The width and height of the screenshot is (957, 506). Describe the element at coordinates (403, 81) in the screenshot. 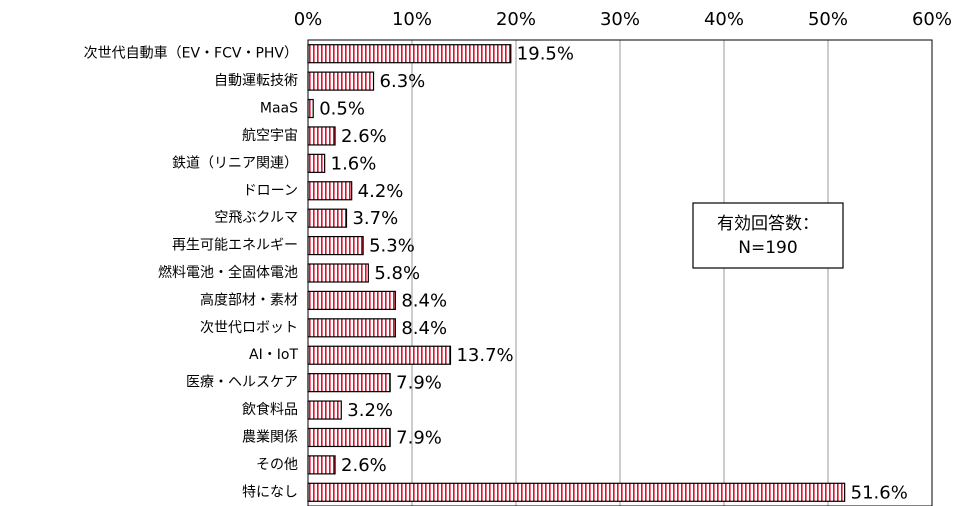

I see `value-label: 6.3%` at that location.